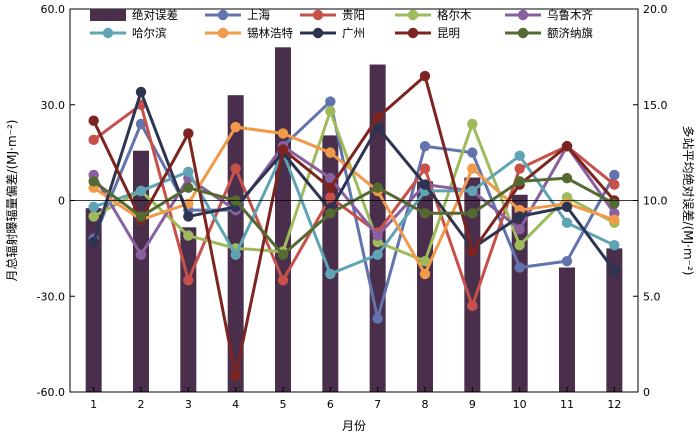 This screenshot has width=700, height=438. Describe the element at coordinates (425, 404) in the screenshot. I see `x-tick-label: 8` at that location.